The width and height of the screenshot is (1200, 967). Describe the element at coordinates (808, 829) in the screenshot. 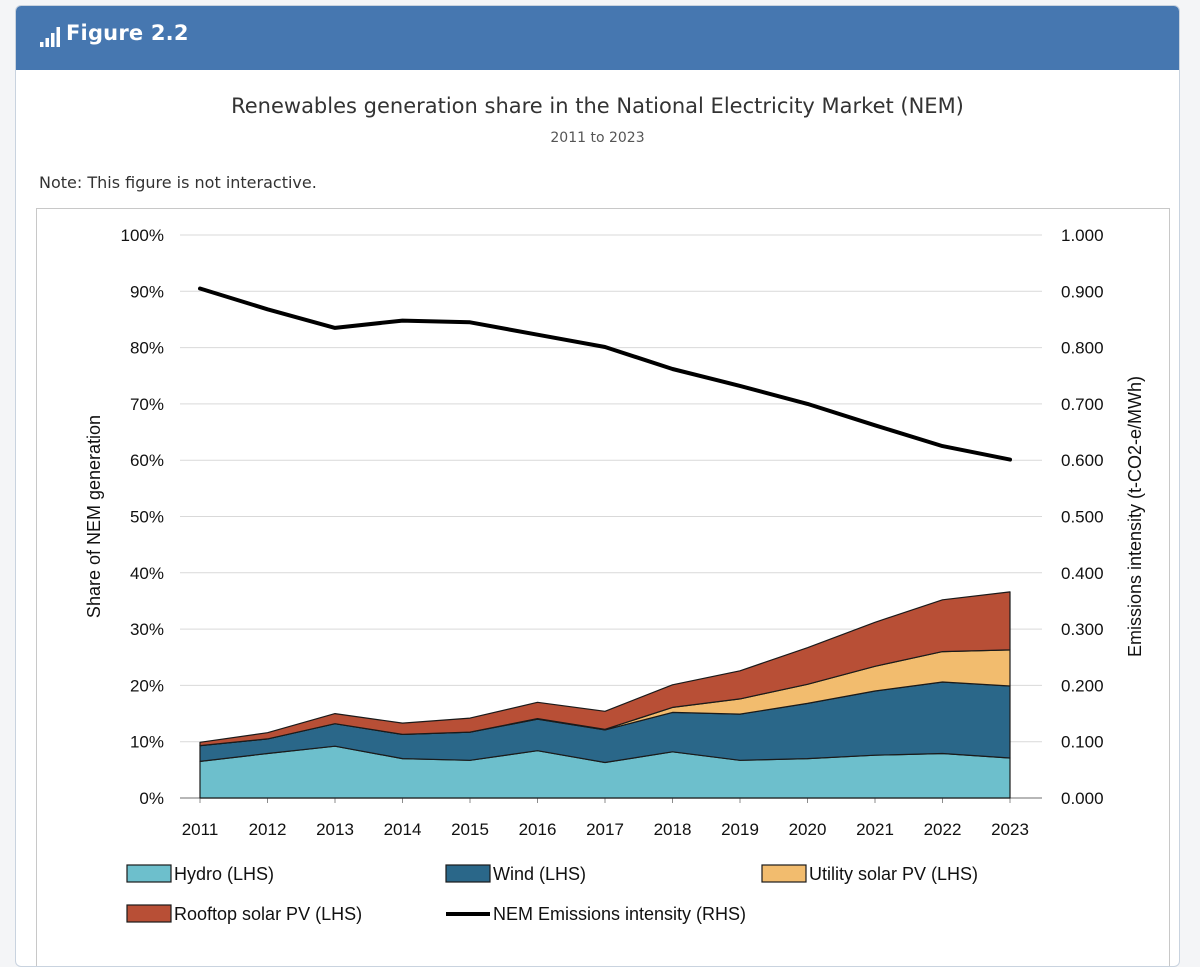

I see `x-tick-label: 2020` at that location.